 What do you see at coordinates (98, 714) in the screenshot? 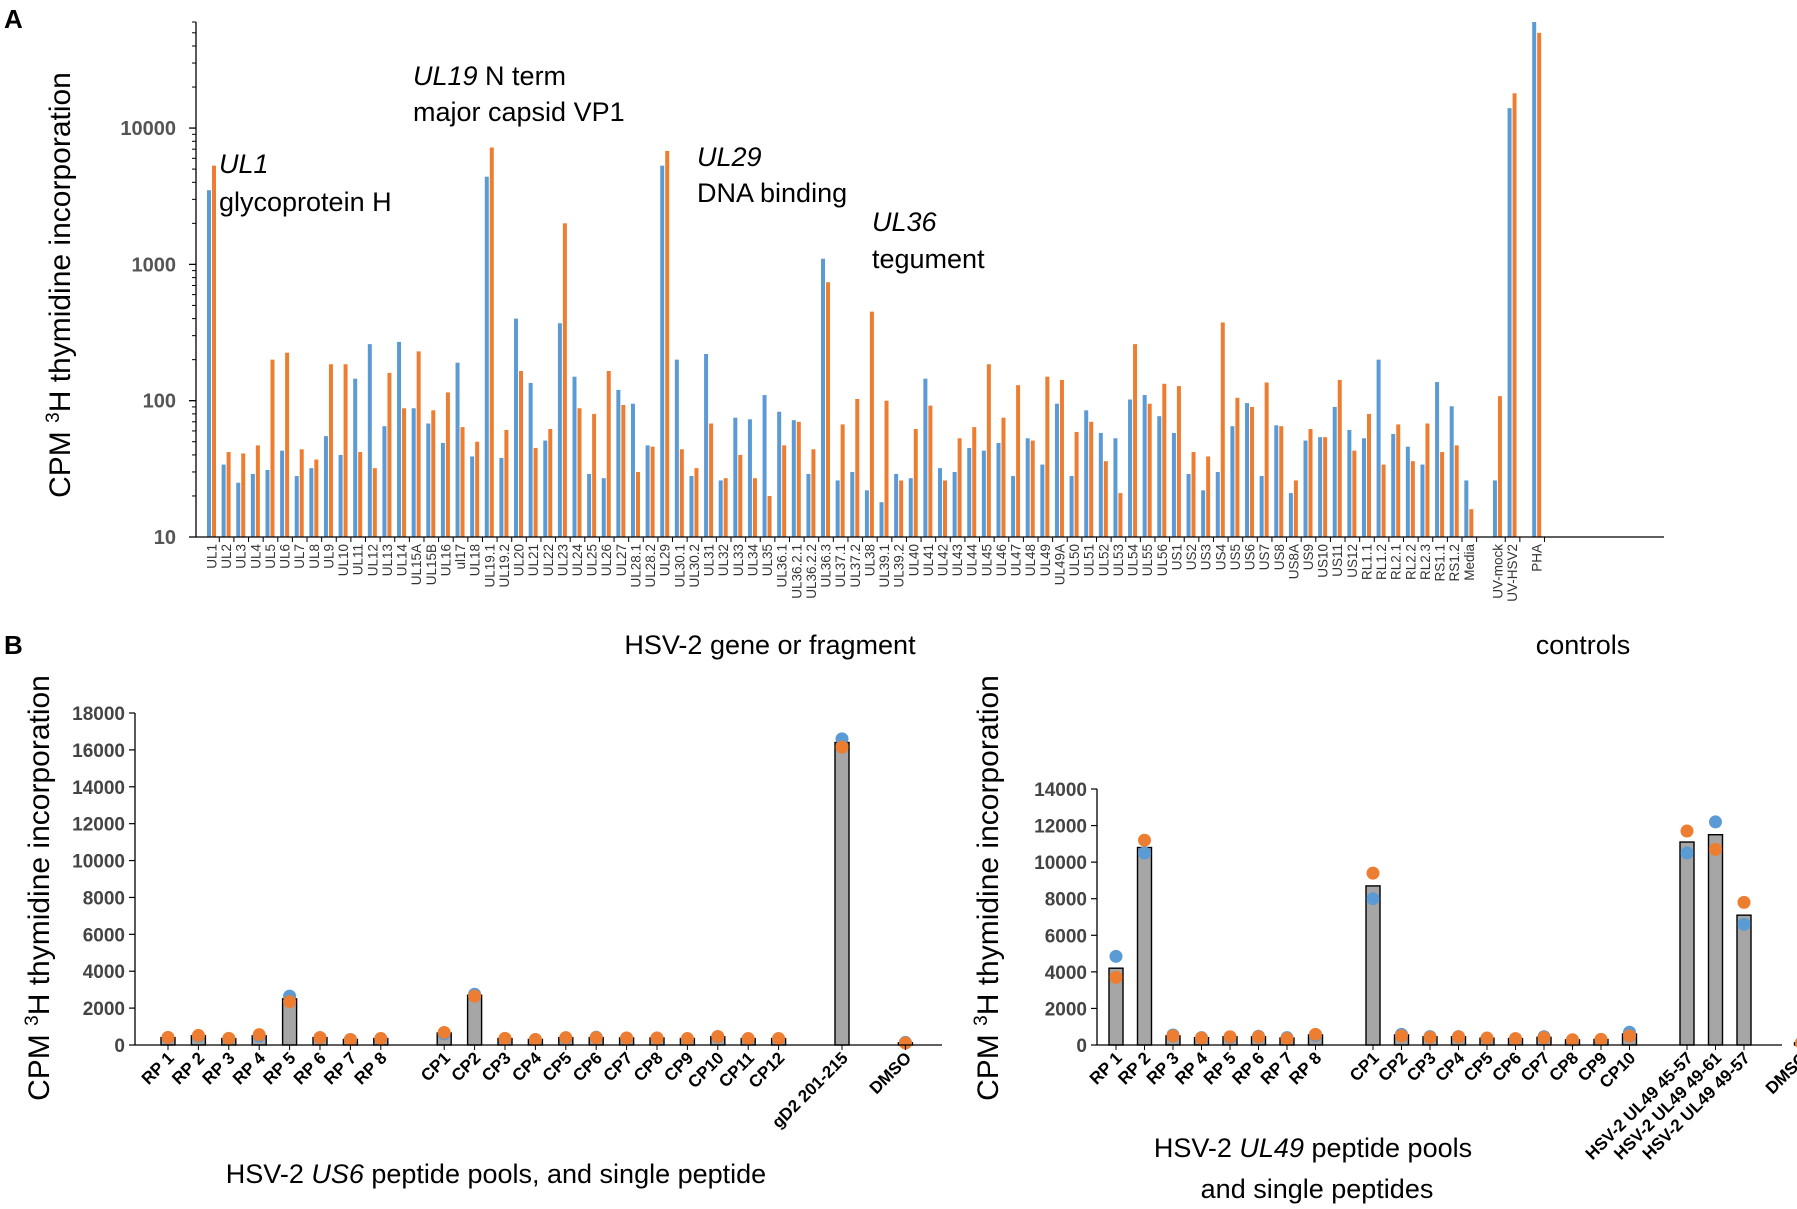
I see `bl-y-tick-label: 18000` at bounding box center [98, 714].